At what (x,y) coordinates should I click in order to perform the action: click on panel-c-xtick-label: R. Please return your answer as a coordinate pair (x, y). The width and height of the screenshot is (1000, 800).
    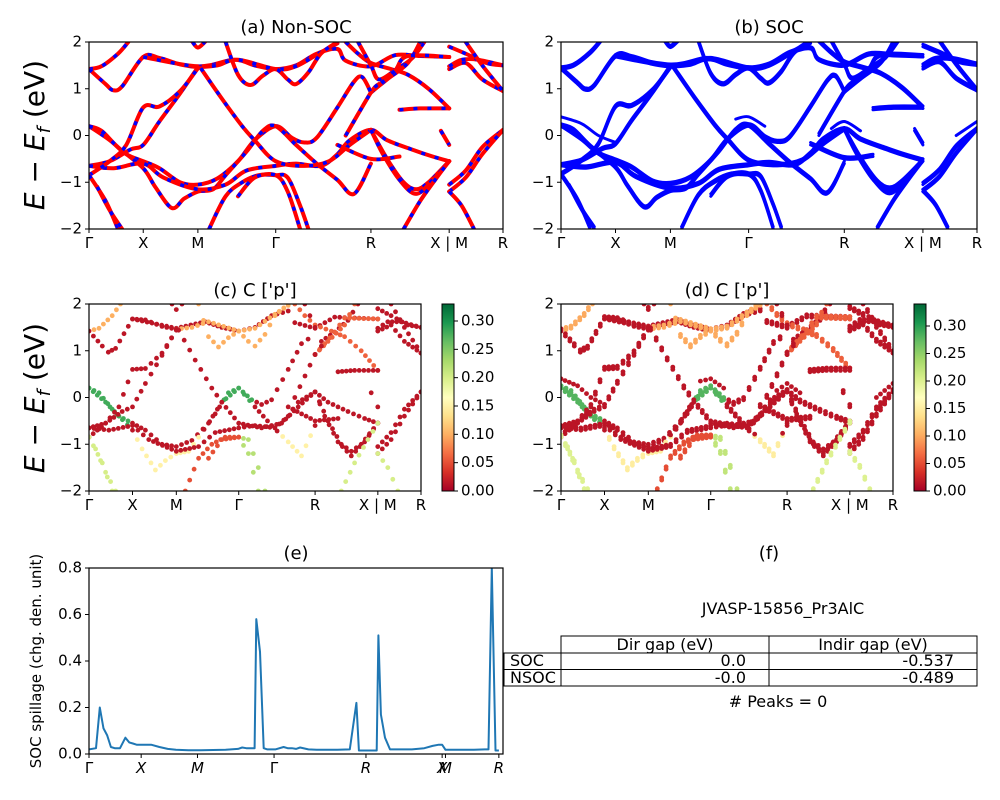
    Looking at the image, I should click on (315, 505).